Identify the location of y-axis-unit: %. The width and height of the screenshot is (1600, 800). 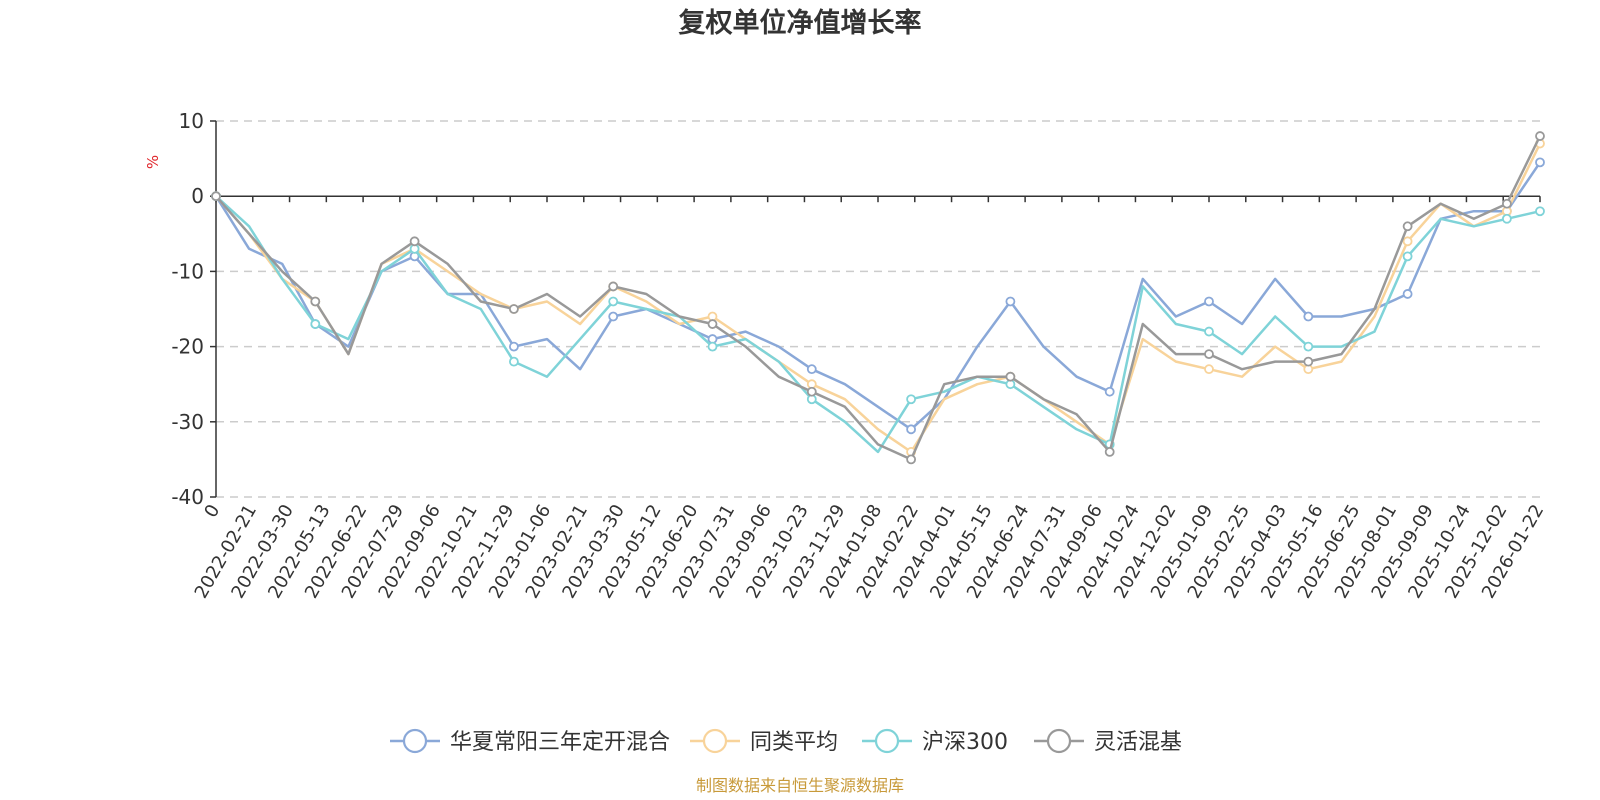
(153, 162).